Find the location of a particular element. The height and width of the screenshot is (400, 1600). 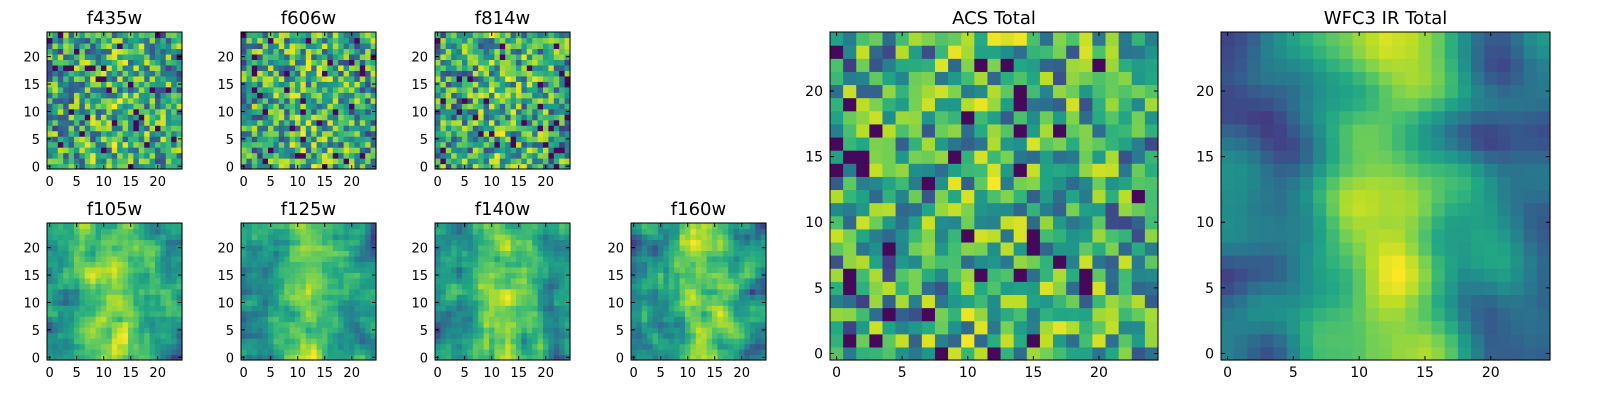

x-tick-label: 0 is located at coordinates (438, 182).